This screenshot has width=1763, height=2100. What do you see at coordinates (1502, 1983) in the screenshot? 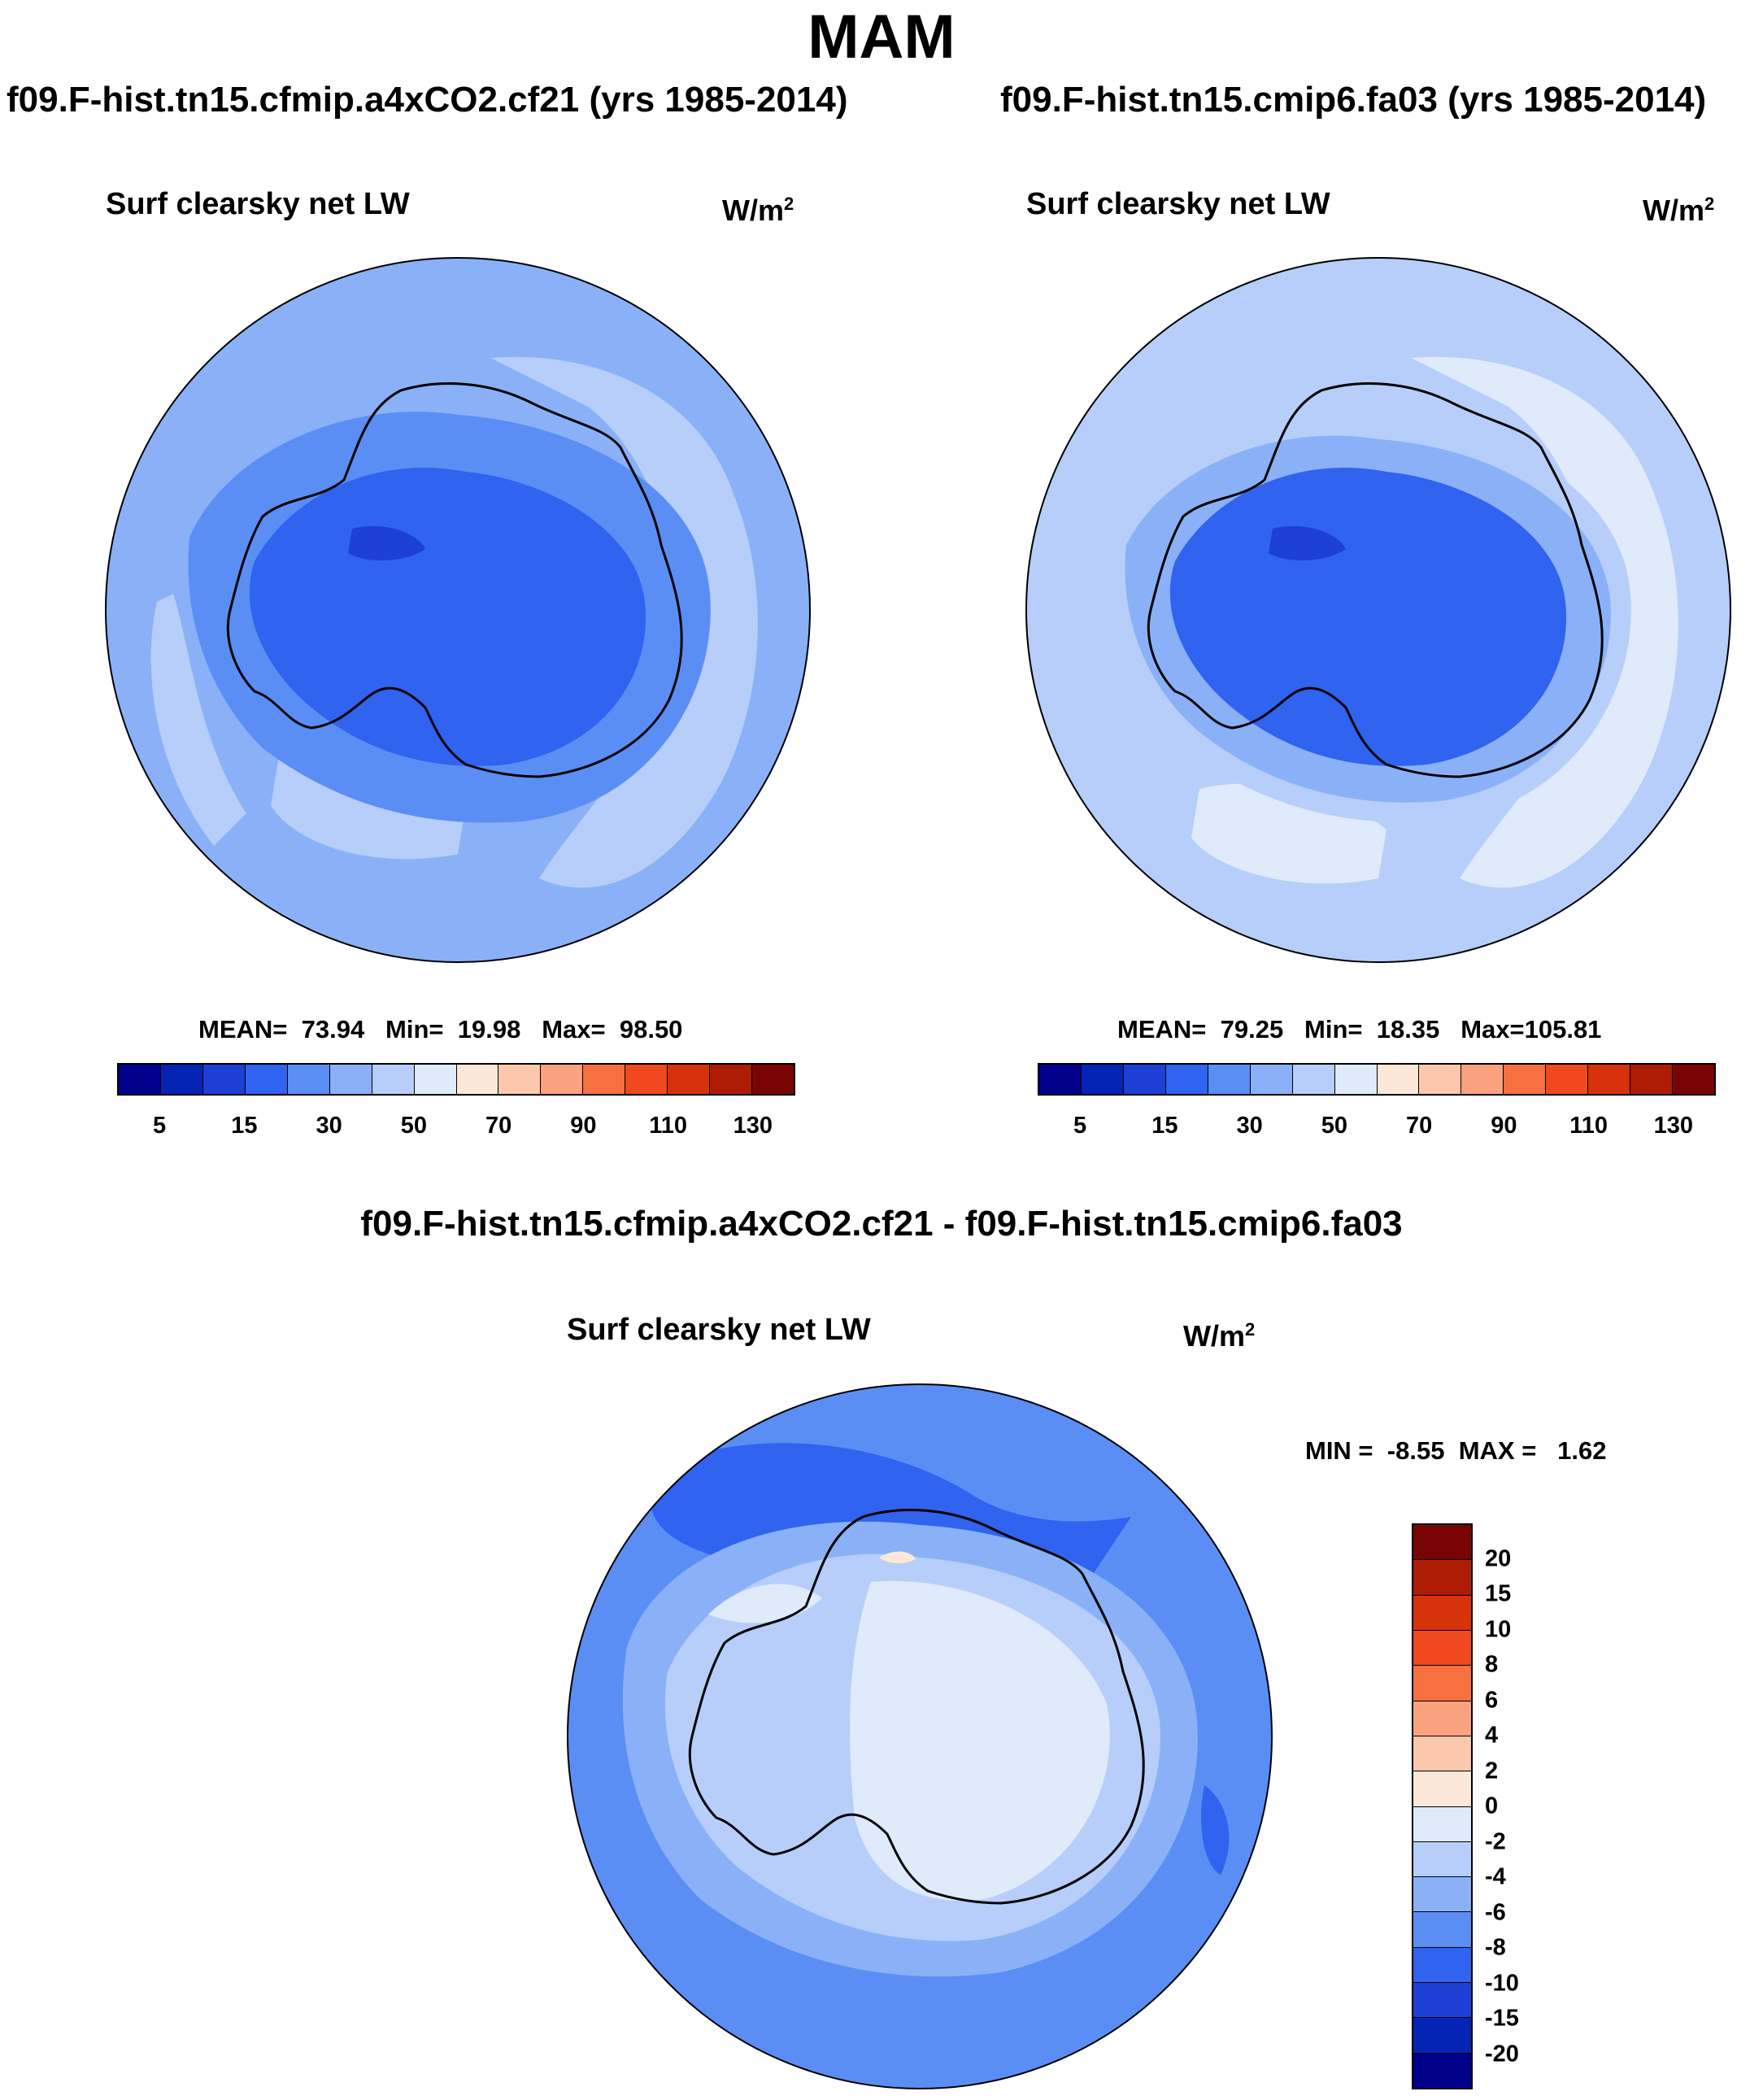
I see `colorbar-tick-label: -10` at bounding box center [1502, 1983].